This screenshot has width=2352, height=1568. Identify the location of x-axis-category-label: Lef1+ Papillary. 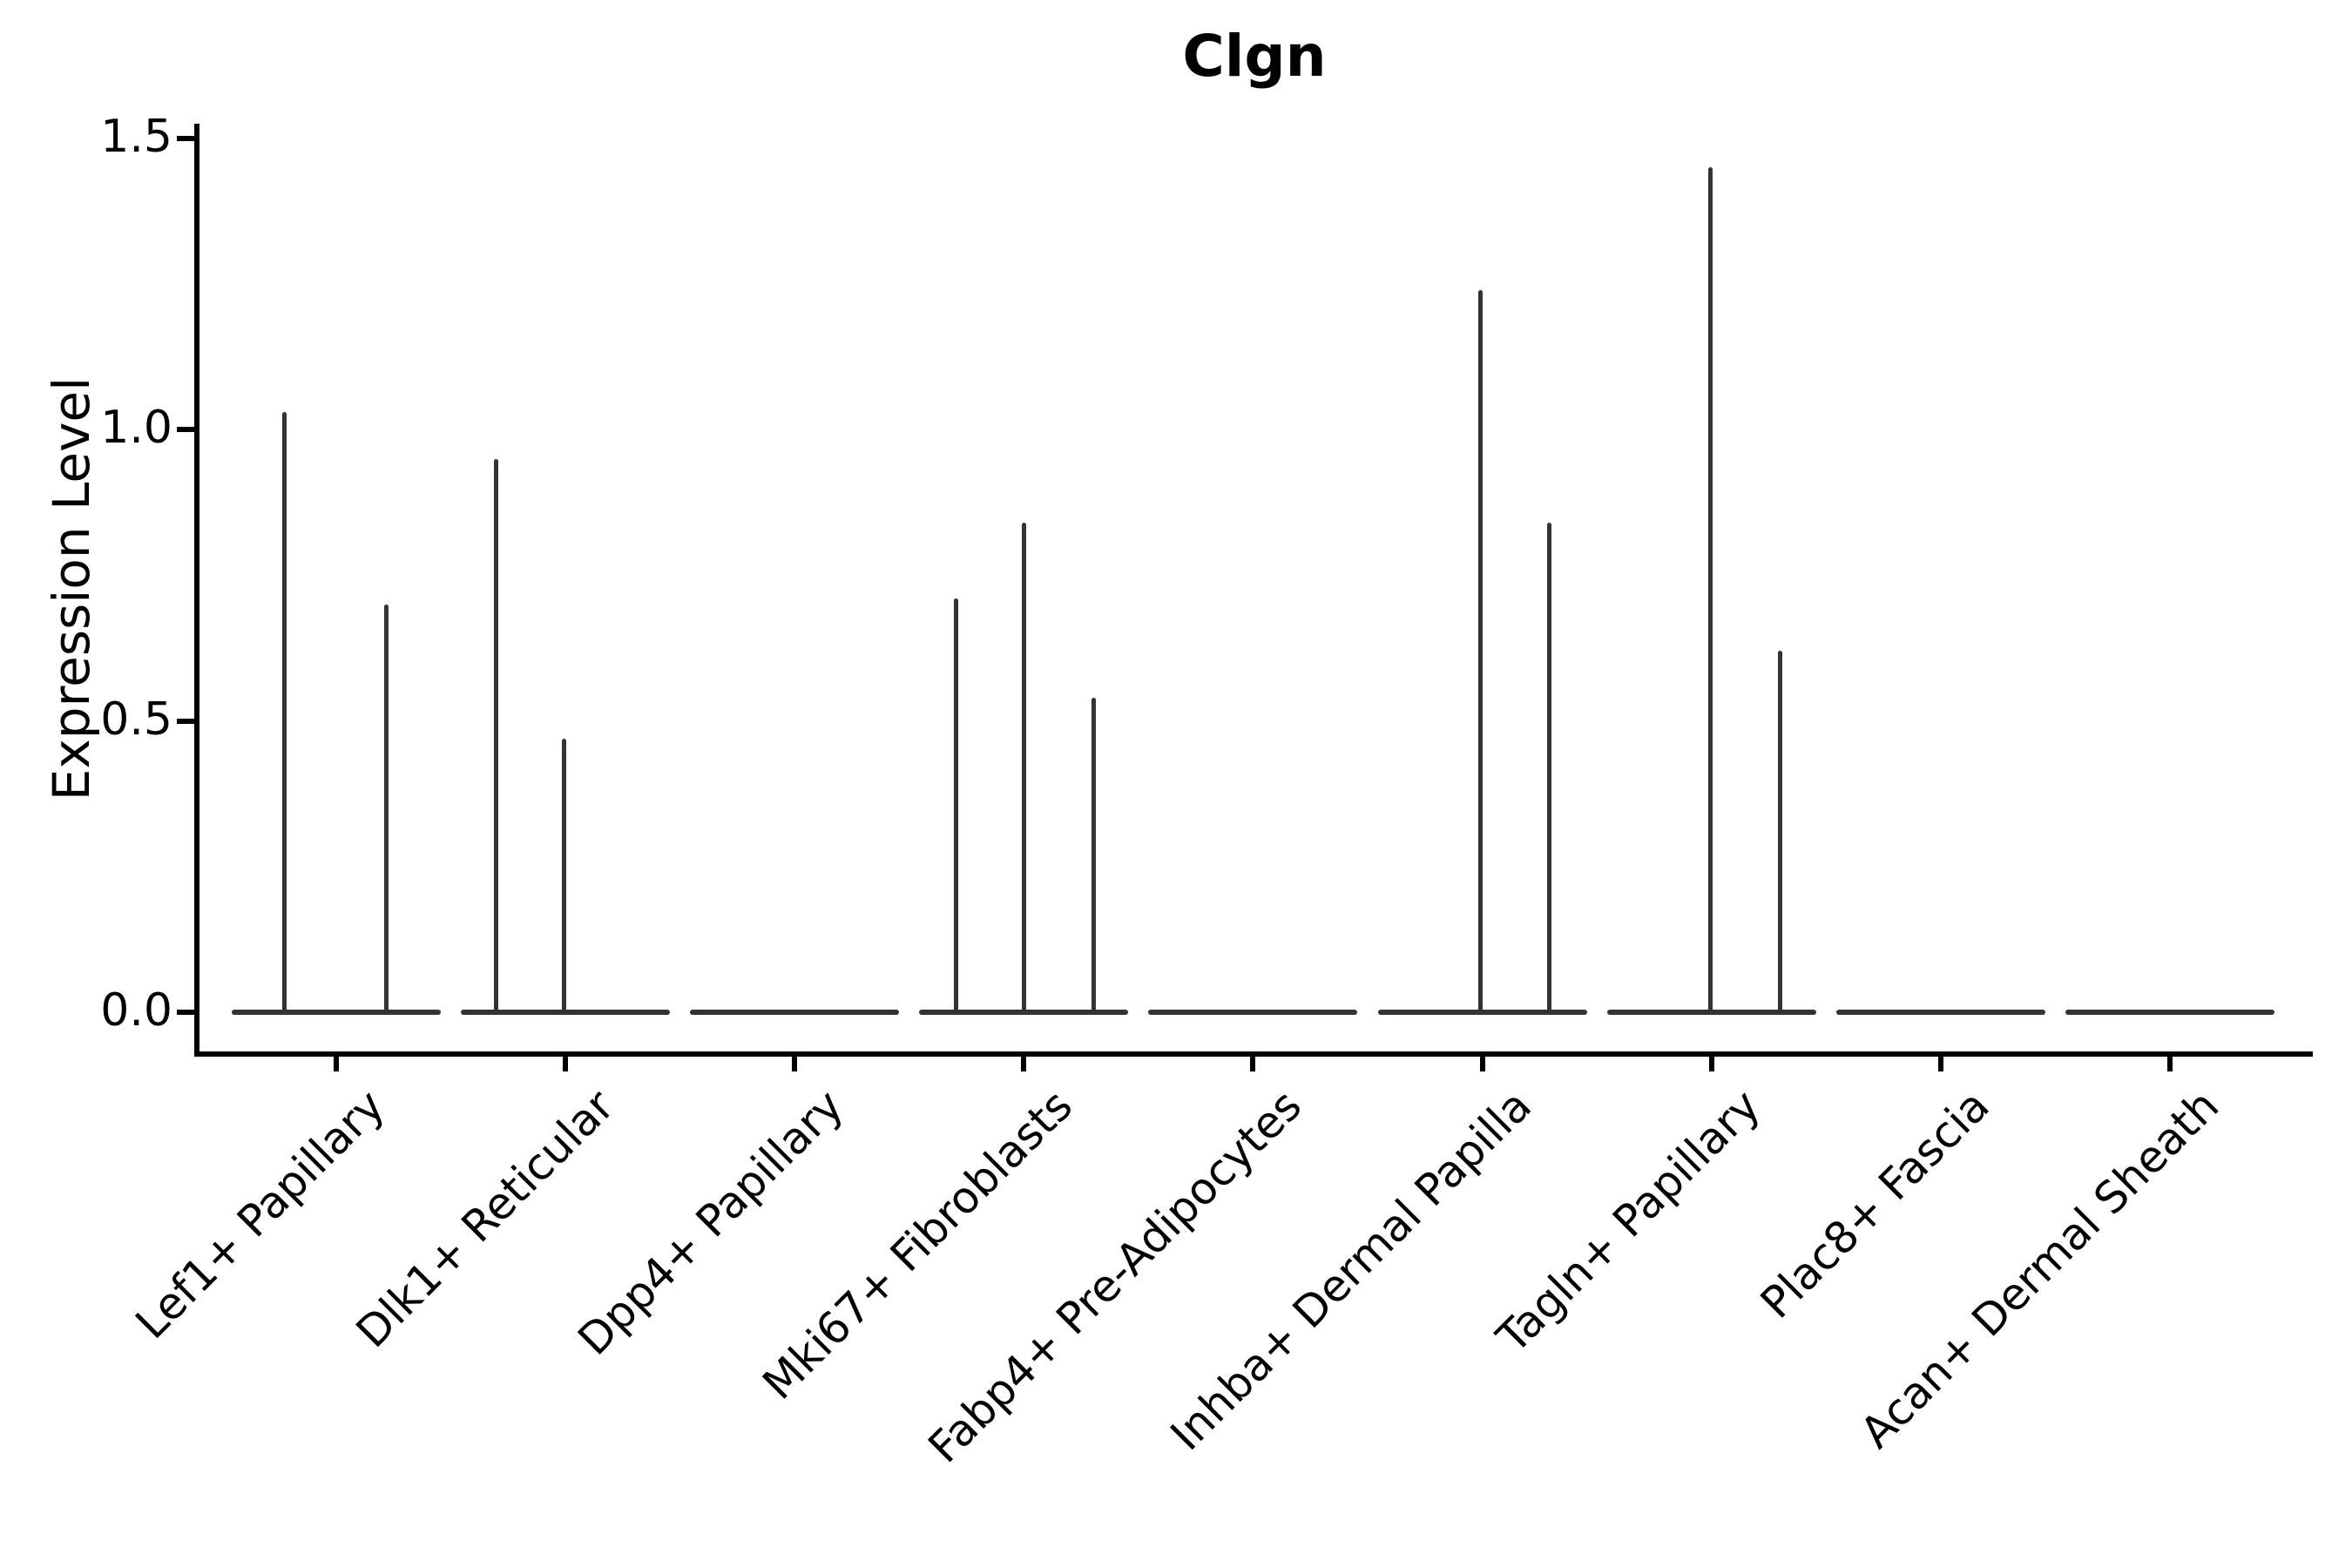
(260, 1214).